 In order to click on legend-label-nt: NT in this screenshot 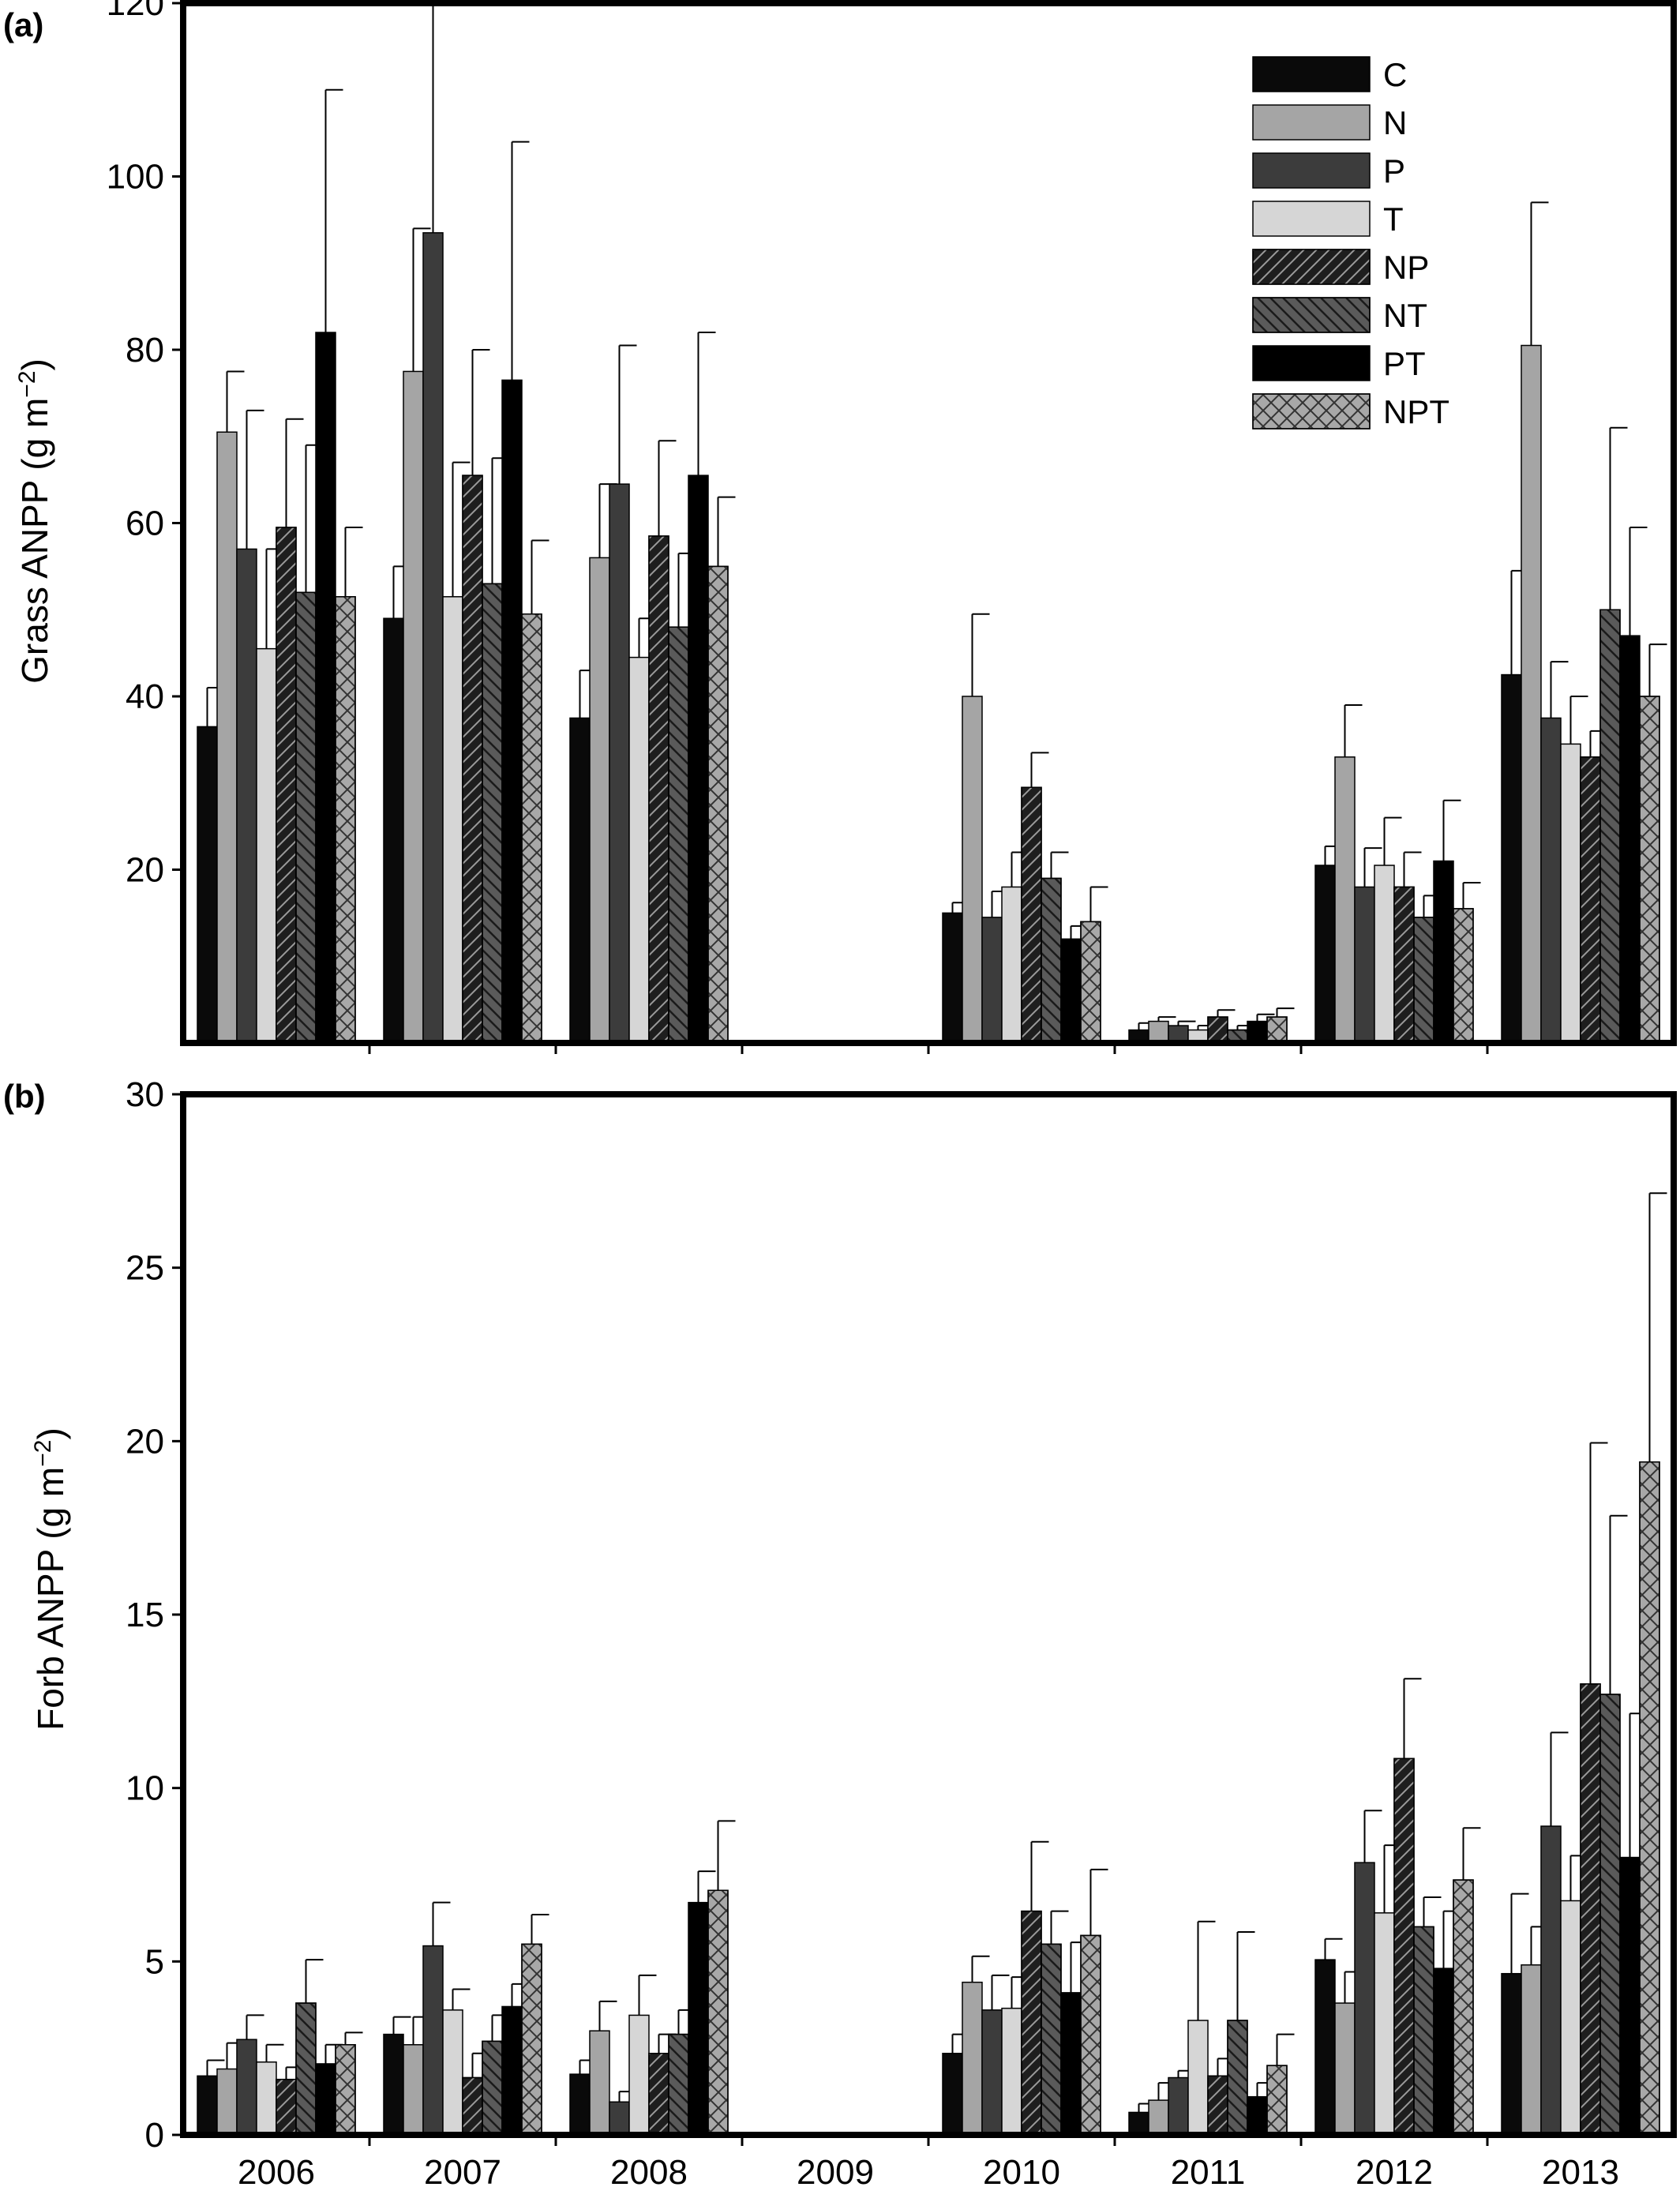, I will do `click(1405, 315)`.